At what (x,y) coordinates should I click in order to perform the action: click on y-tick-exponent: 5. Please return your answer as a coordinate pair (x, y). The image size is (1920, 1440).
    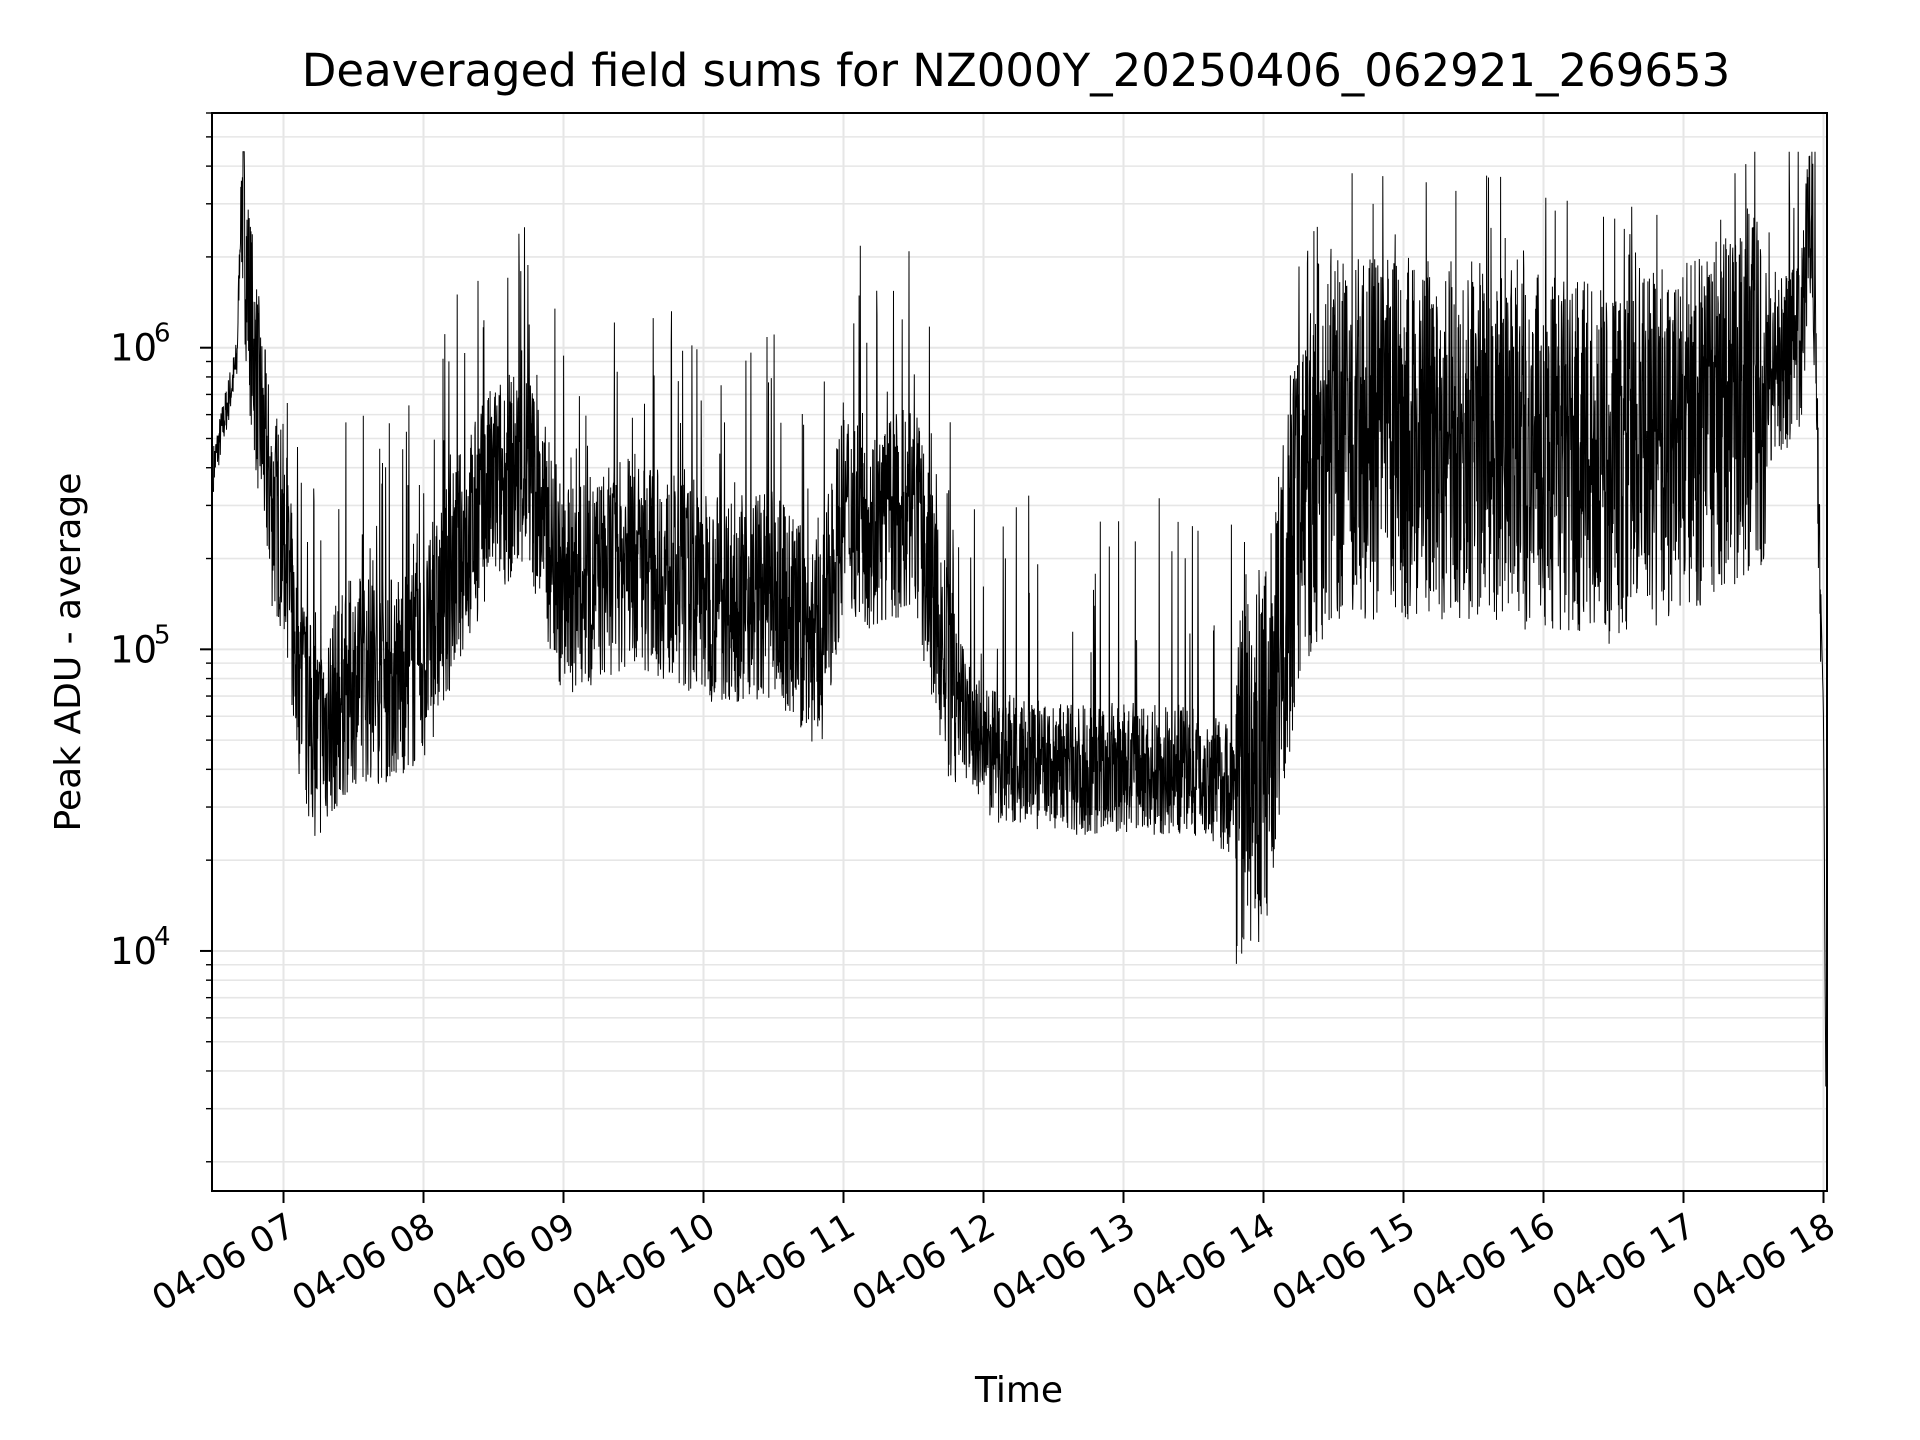
    Looking at the image, I should click on (162, 635).